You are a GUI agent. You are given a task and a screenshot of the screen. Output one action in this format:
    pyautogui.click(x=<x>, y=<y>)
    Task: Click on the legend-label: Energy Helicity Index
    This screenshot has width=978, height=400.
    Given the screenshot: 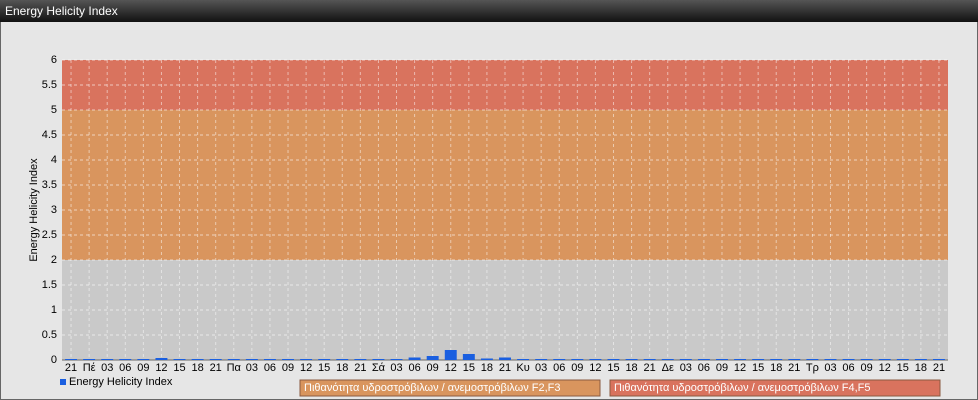 What is the action you would take?
    pyautogui.click(x=121, y=382)
    